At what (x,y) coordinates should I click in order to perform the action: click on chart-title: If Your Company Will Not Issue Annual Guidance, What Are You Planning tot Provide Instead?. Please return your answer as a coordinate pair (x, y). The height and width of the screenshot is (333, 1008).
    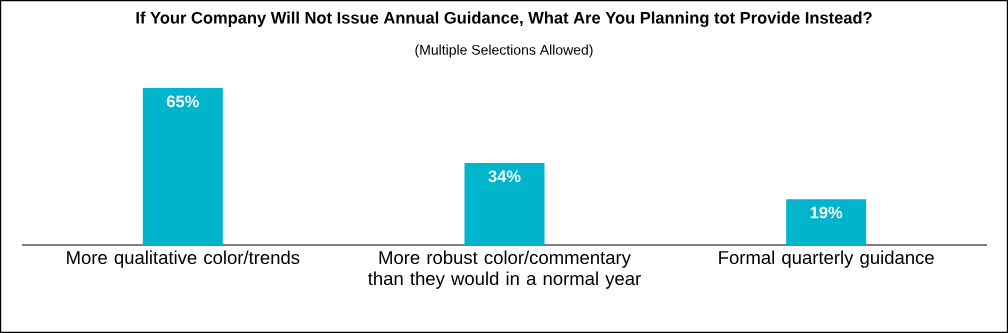
    Looking at the image, I should click on (504, 19).